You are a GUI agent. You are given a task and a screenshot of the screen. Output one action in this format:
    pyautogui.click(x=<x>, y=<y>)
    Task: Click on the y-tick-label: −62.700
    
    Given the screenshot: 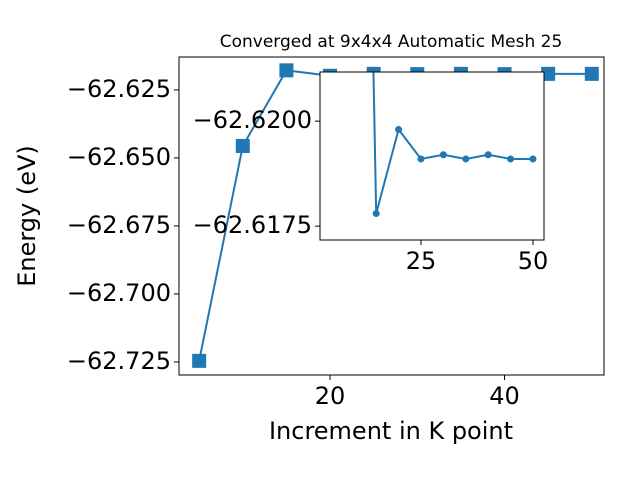 What is the action you would take?
    pyautogui.click(x=119, y=293)
    